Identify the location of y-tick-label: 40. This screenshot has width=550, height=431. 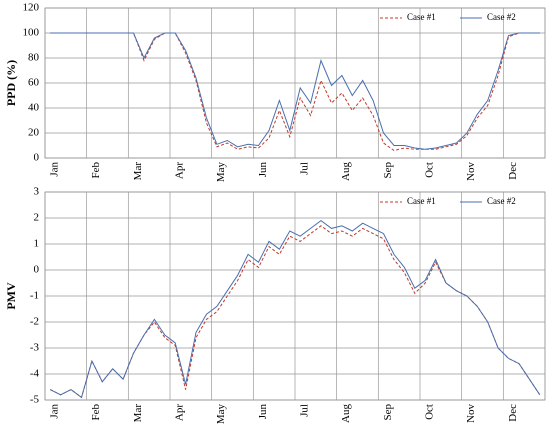
(34, 108).